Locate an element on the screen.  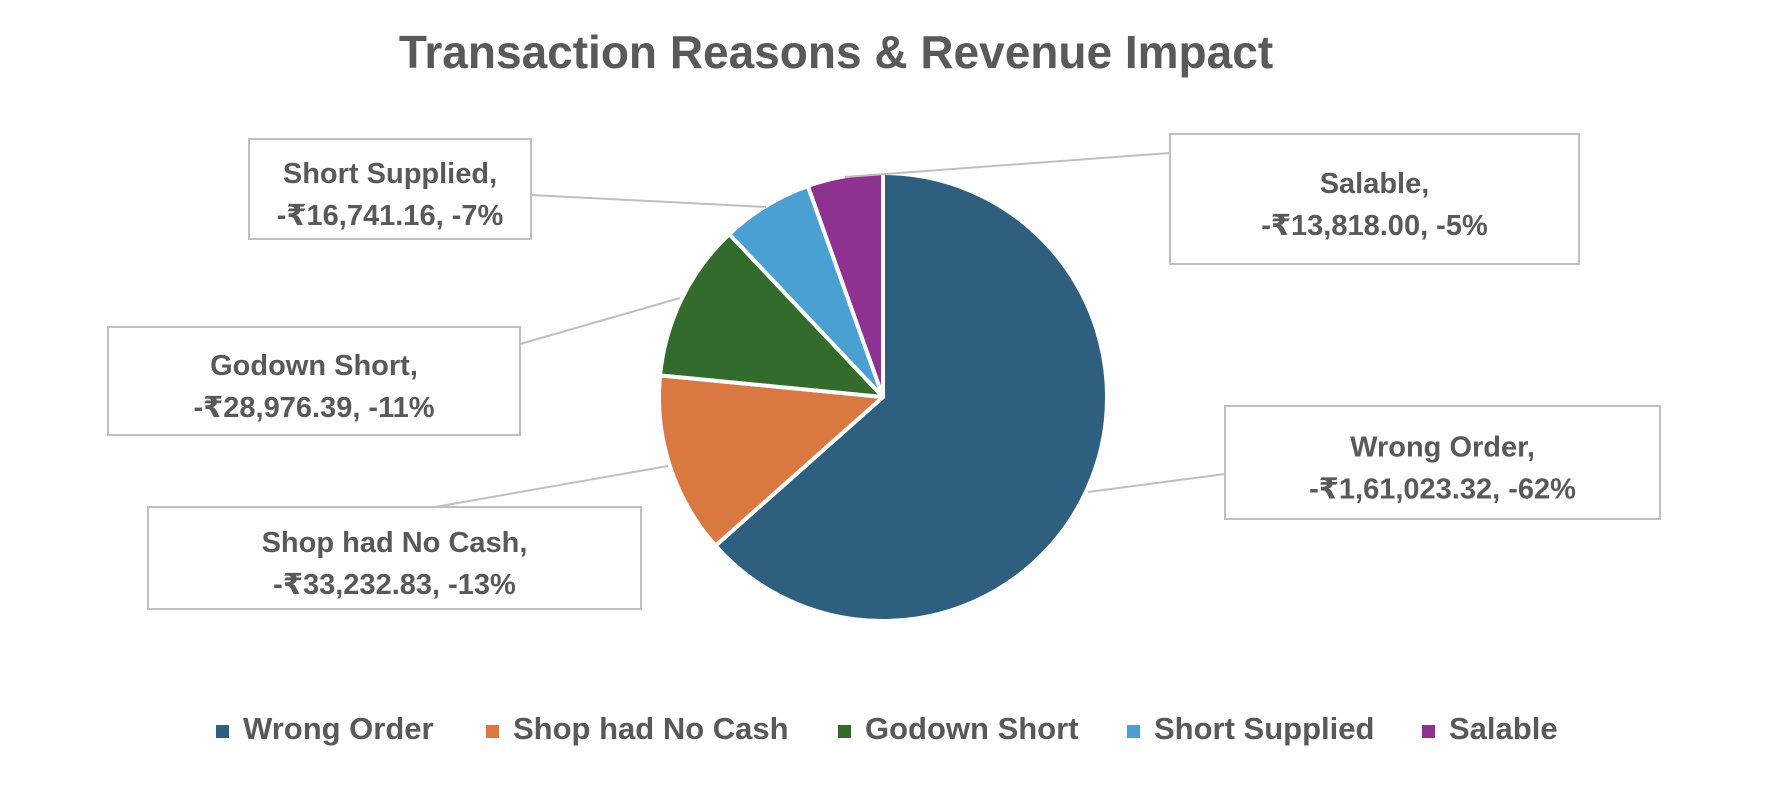
data-label-category: Wrong Order, is located at coordinates (1442, 448).